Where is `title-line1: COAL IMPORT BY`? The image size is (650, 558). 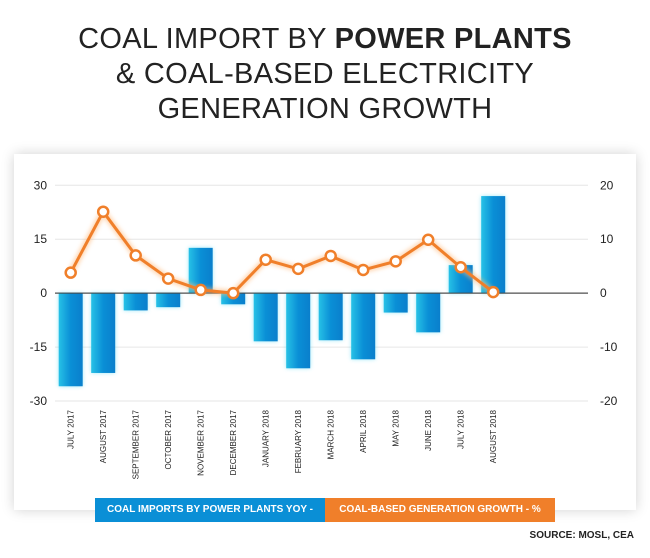 title-line1: COAL IMPORT BY is located at coordinates (206, 39).